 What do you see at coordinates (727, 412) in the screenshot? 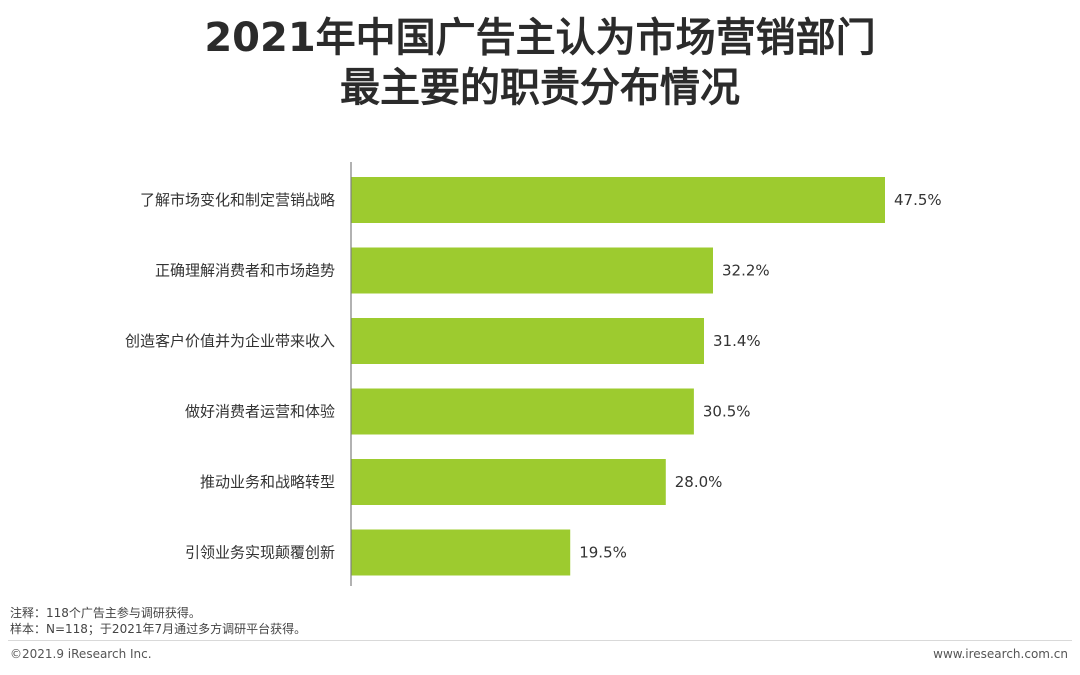
I see `value-label: 30.5%` at bounding box center [727, 412].